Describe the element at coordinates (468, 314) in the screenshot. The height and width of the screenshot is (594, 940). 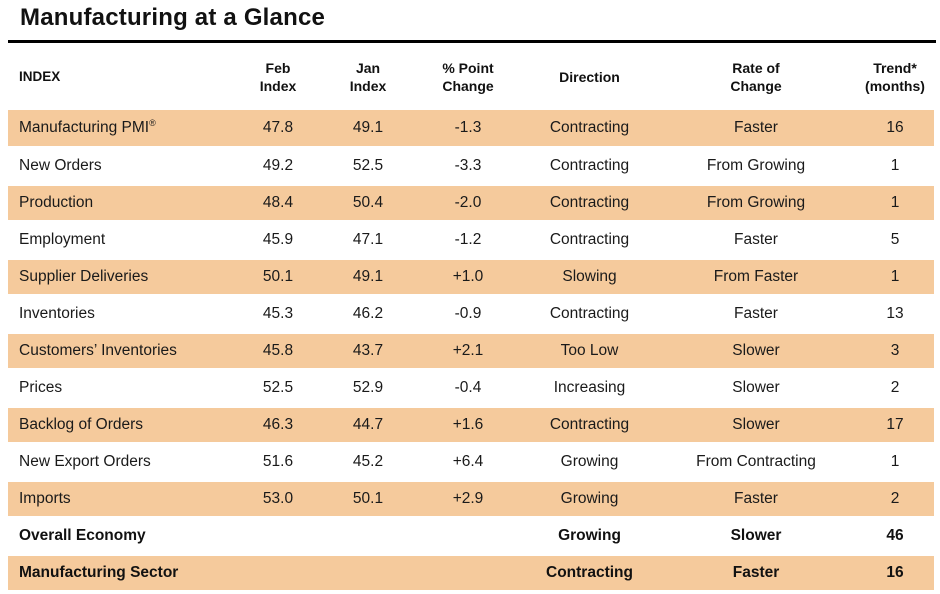
I see `point-change-cell: -0.9` at that location.